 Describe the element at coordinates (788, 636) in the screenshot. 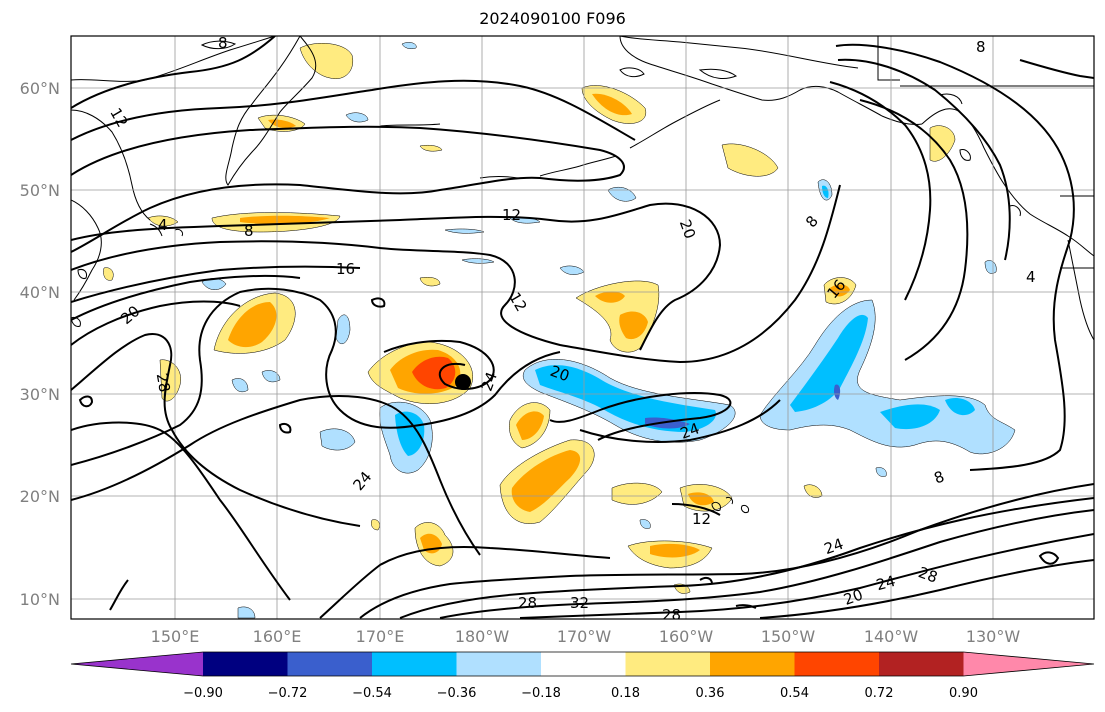

I see `lon-tick-label: 150°W` at that location.